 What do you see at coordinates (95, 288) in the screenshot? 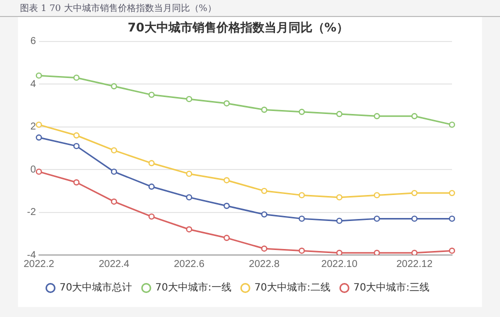
I see `legend-label: 70大中城市总计` at bounding box center [95, 288].